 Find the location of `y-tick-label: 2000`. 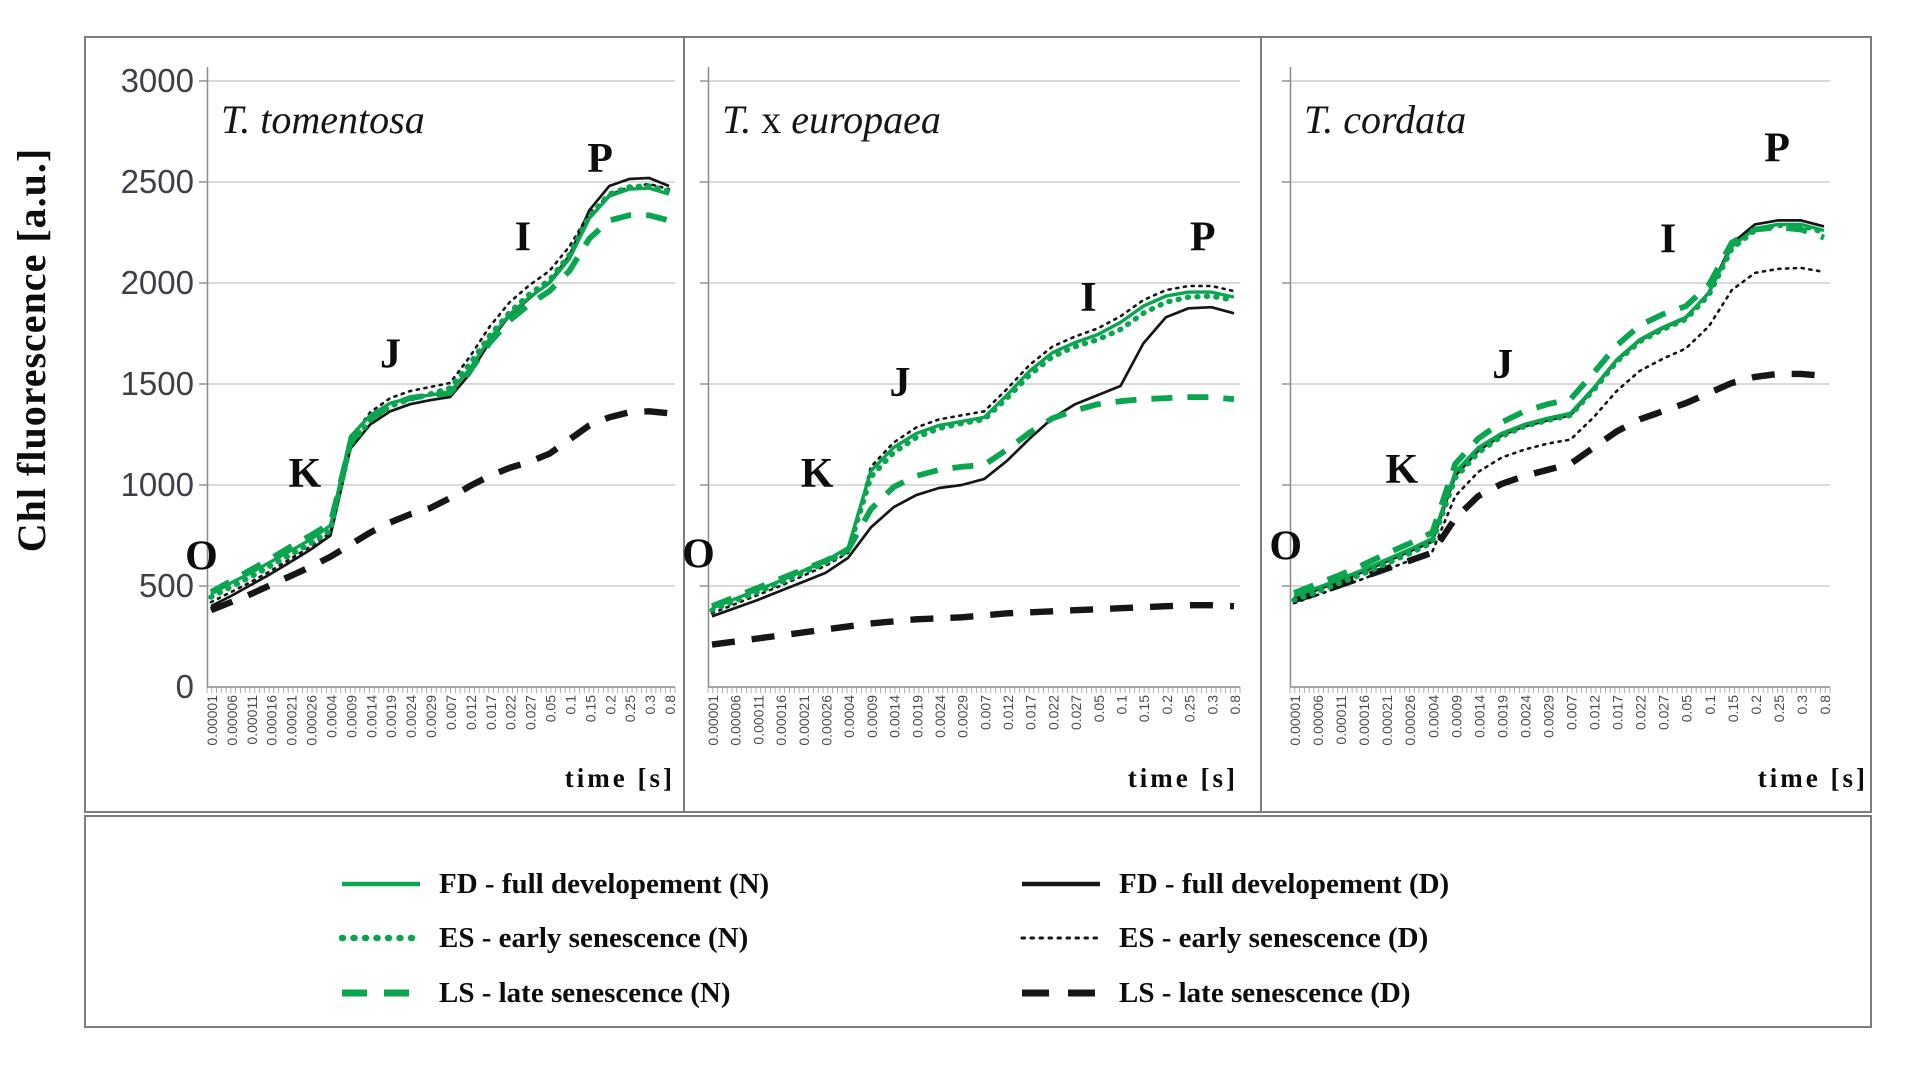

y-tick-label: 2000 is located at coordinates (157, 282).